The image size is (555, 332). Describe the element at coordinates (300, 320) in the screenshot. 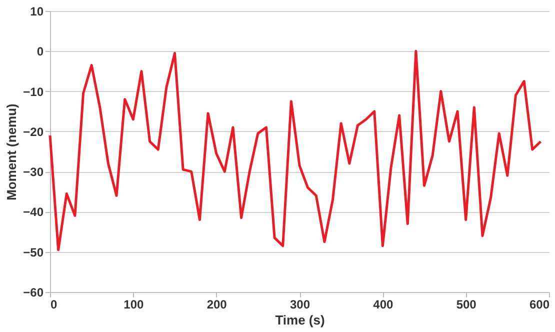

I see `x-axis-title: Time (s)` at that location.